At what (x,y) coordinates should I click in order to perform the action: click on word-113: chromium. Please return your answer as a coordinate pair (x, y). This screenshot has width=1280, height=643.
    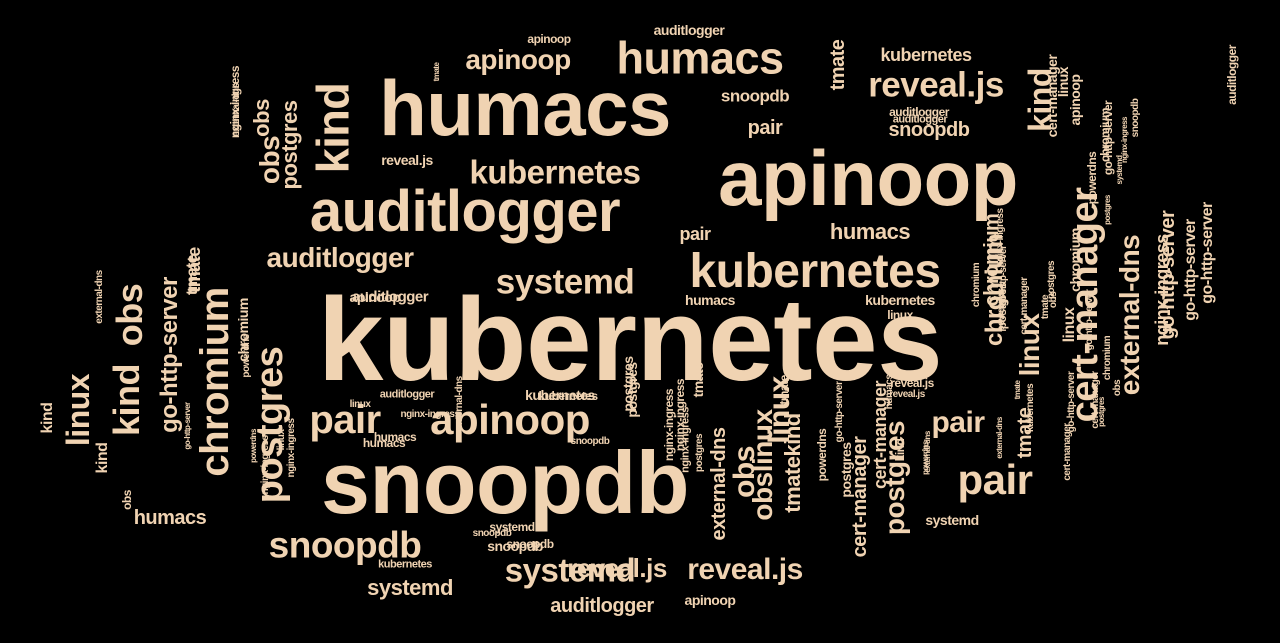
    Looking at the image, I should click on (976, 285).